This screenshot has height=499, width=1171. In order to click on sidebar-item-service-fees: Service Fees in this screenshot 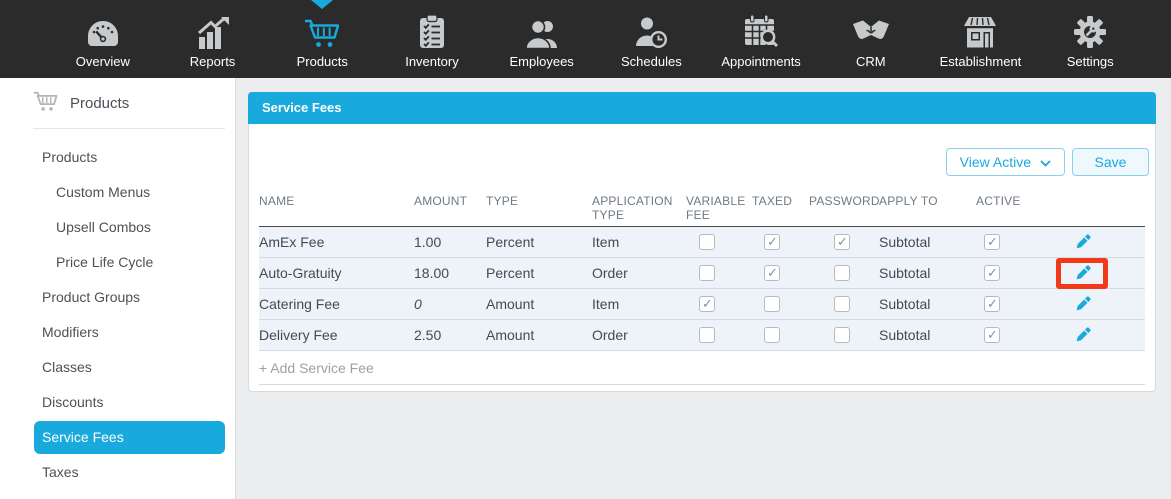, I will do `click(129, 437)`.